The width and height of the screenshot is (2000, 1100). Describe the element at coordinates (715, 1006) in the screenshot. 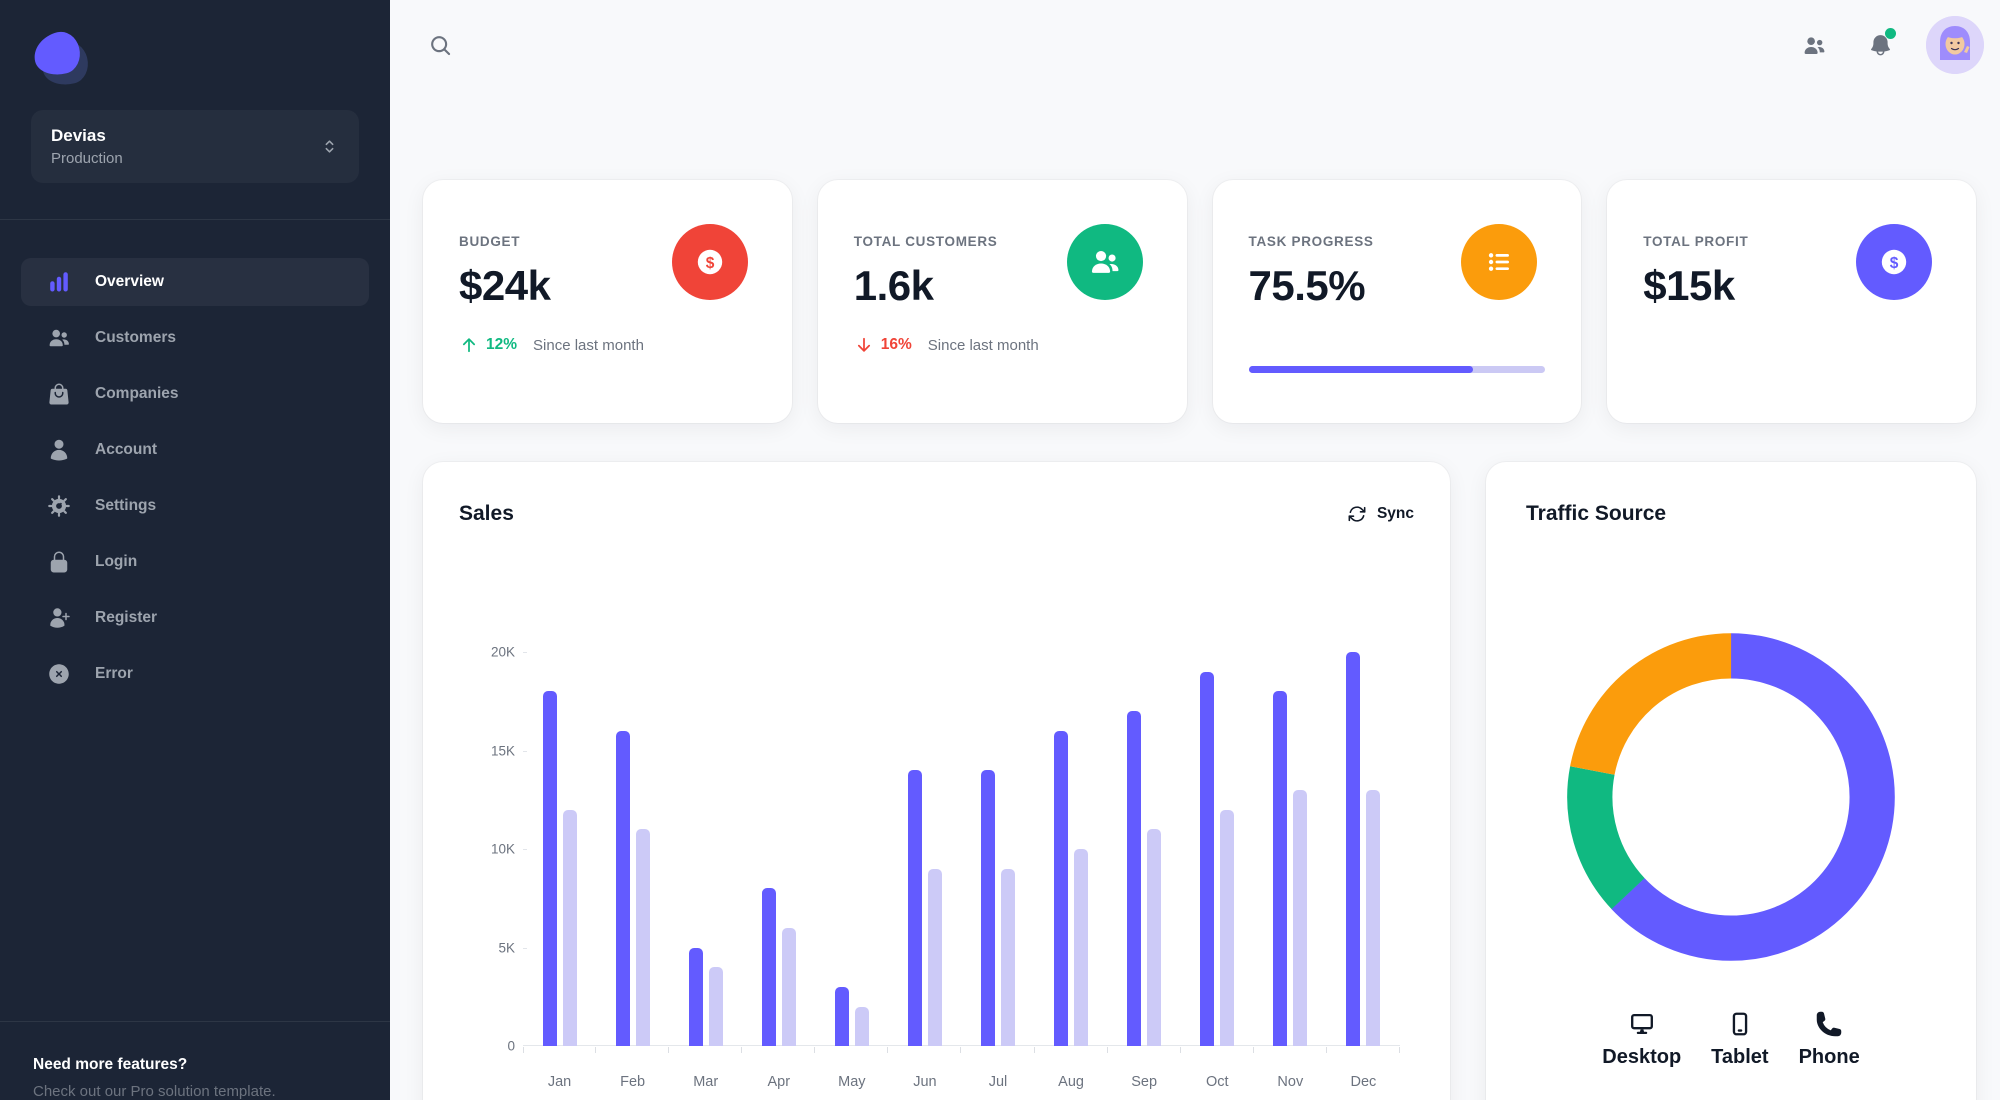

I see `sales-bar-last-year-mar` at that location.